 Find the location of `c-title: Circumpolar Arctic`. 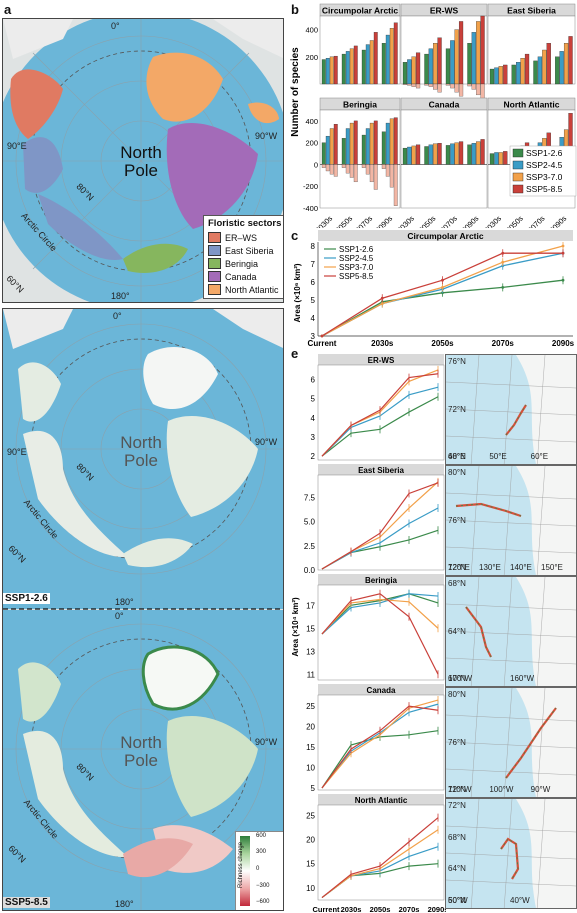

c-title: Circumpolar Arctic is located at coordinates (445, 236).